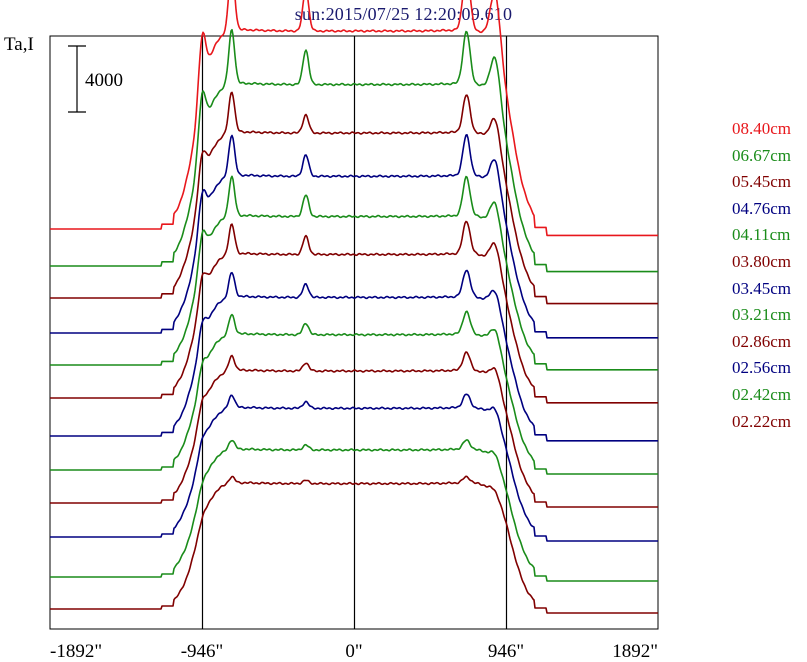 This screenshot has height=662, width=807. What do you see at coordinates (76, 651) in the screenshot?
I see `x-tick-label: -1892"` at bounding box center [76, 651].